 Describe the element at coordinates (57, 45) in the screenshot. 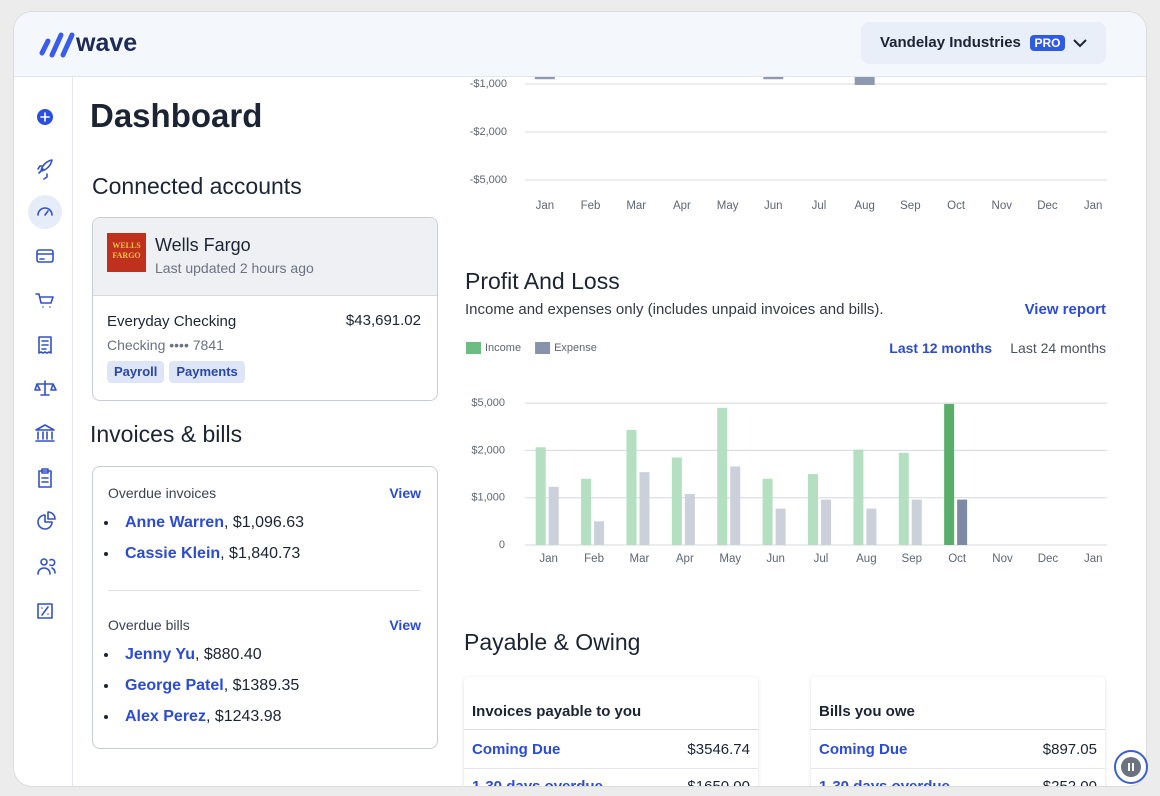

I see `logo-mark` at that location.